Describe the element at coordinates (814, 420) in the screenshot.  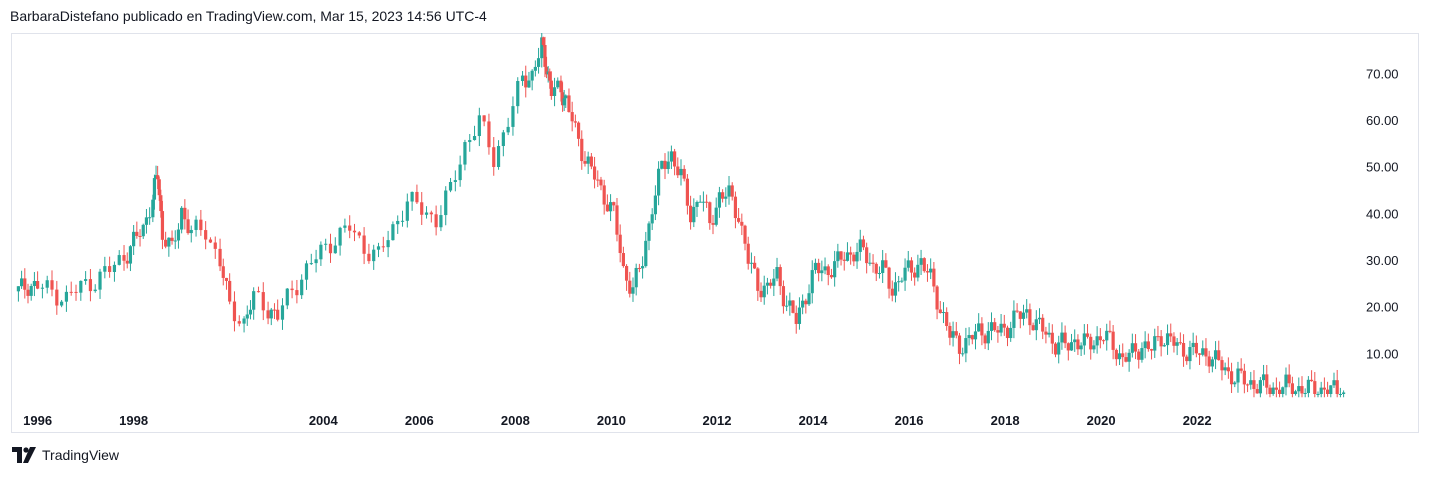
I see `x-tick-label: 2014` at that location.